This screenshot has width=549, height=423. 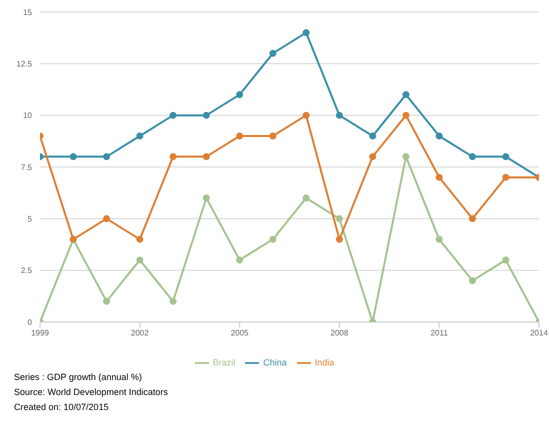 What do you see at coordinates (339, 333) in the screenshot?
I see `x-tick-label: 2008` at bounding box center [339, 333].